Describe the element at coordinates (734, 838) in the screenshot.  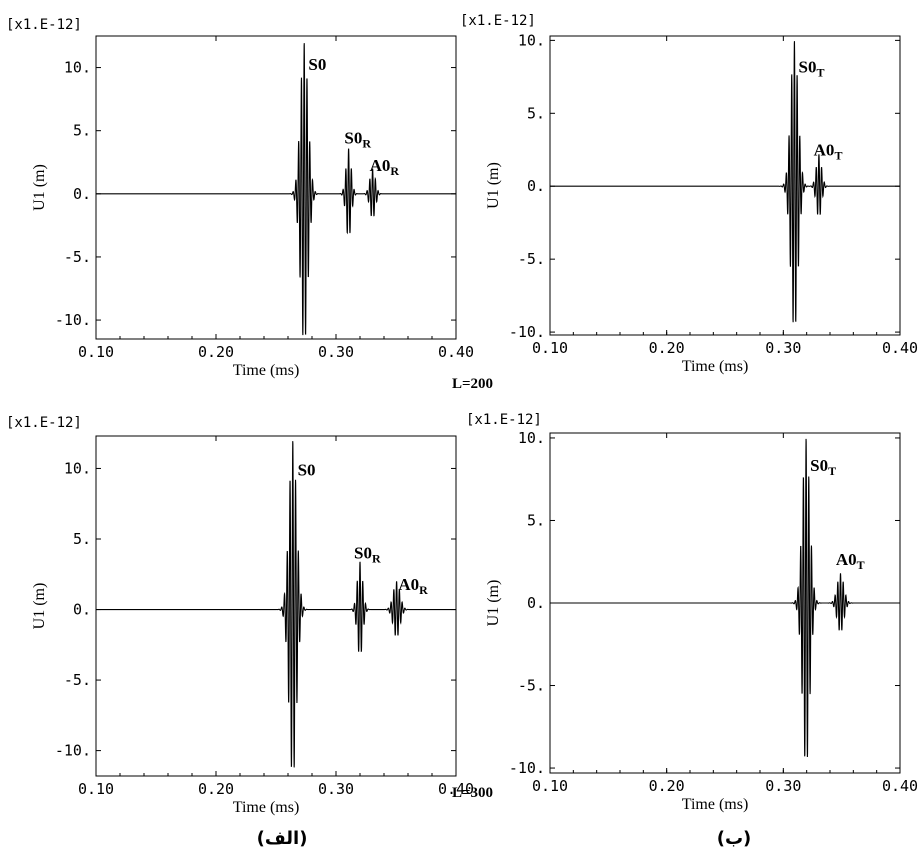
I see `column-label-right: (ب)` at that location.